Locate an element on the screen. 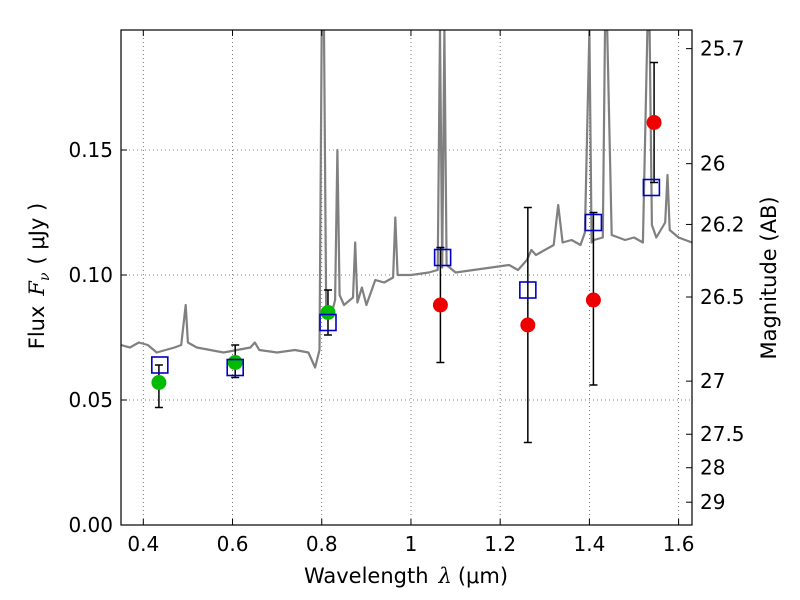  y2-tick-label: 26 is located at coordinates (712, 164).